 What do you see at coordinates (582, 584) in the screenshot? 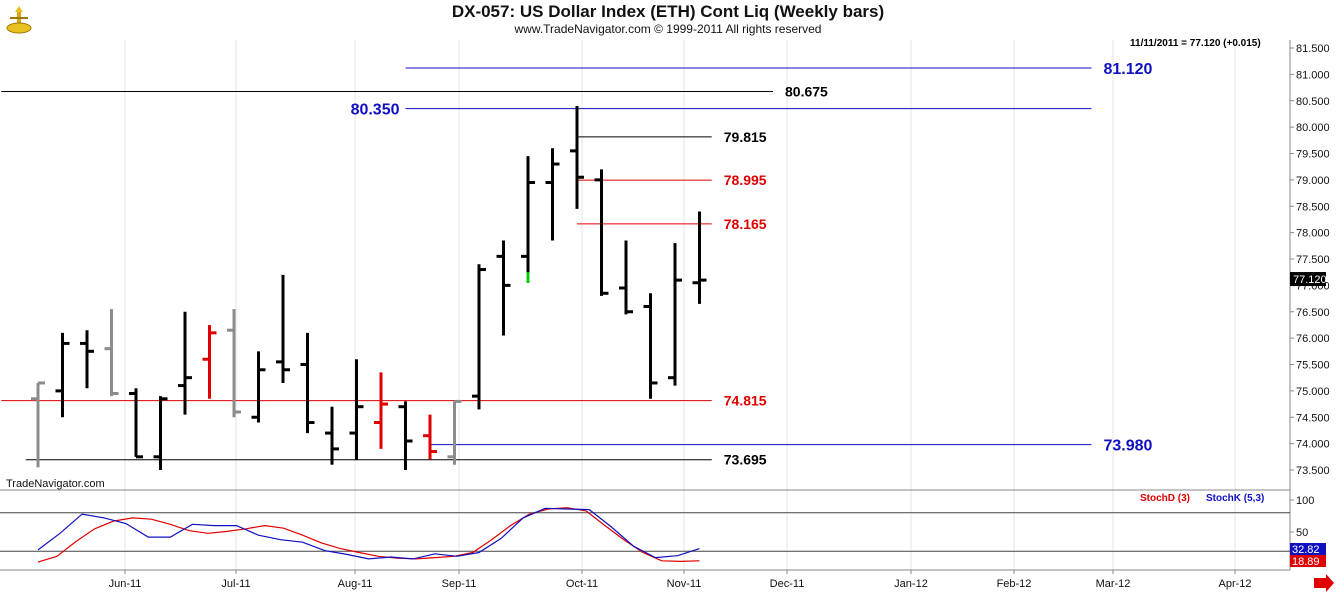
I see `x-tick-label: Oct-11` at bounding box center [582, 584].